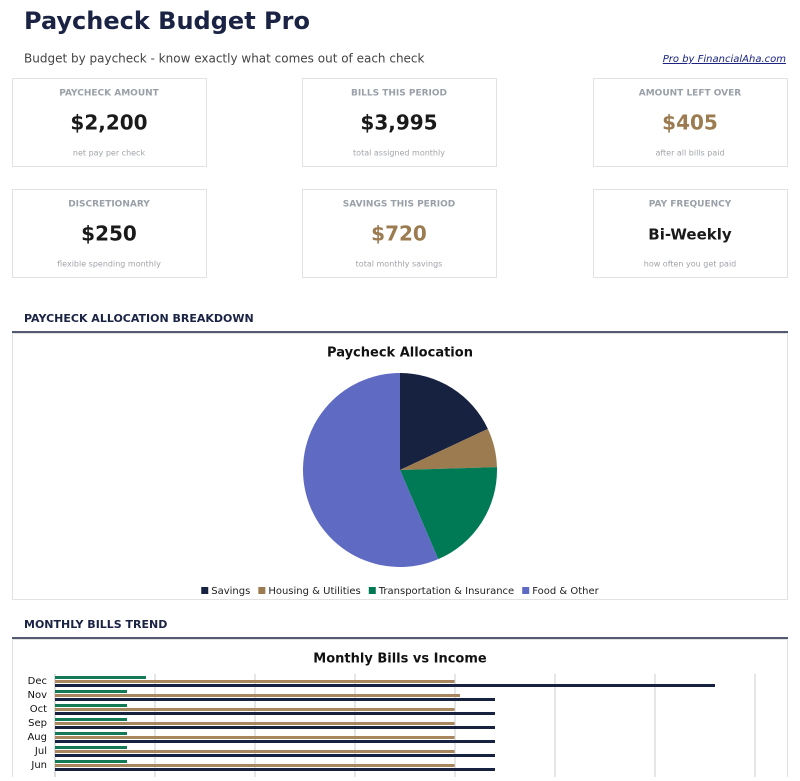  I want to click on y-tick-label: Sep, so click(37, 723).